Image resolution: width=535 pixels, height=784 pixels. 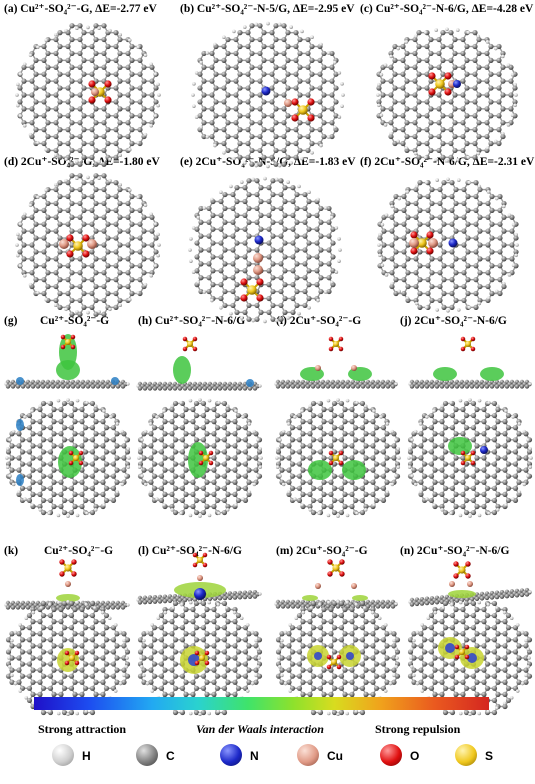 What do you see at coordinates (231, 755) in the screenshot?
I see `nitrogen-ball-icon` at bounding box center [231, 755].